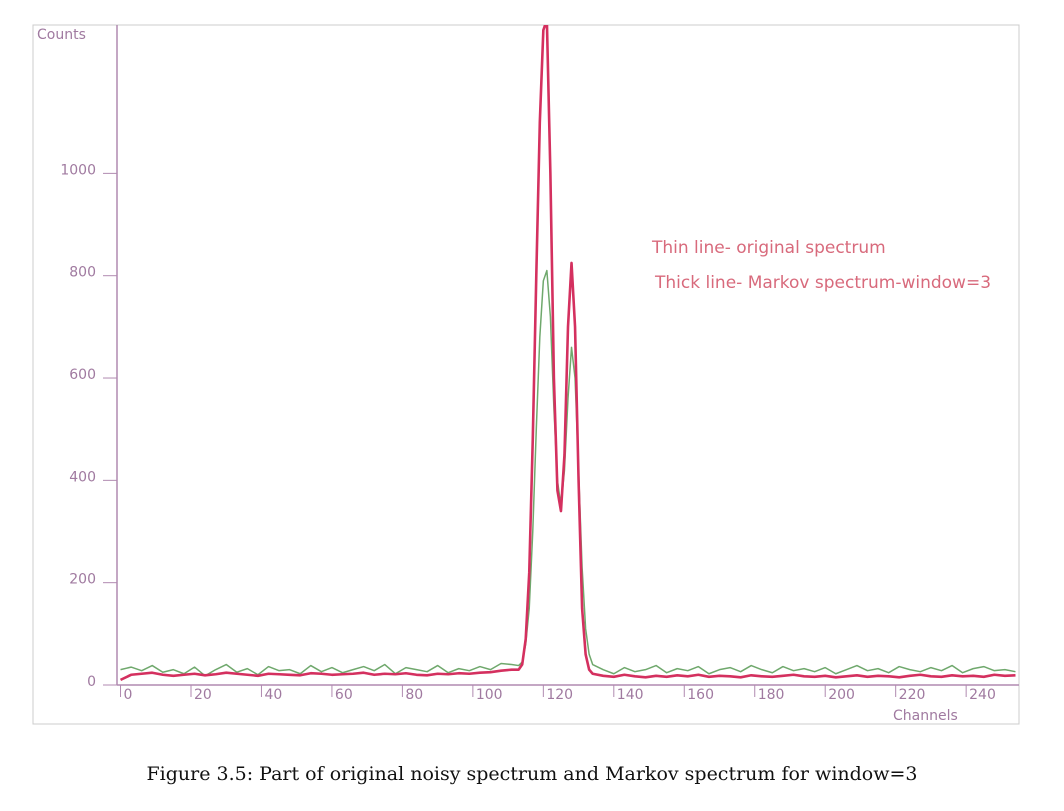  Describe the element at coordinates (630, 695) in the screenshot. I see `x-tick-label: 140` at that location.